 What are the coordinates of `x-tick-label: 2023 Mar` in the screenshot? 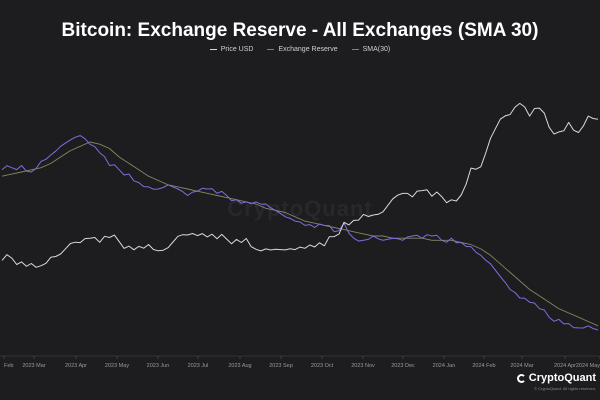 It's located at (33, 366).